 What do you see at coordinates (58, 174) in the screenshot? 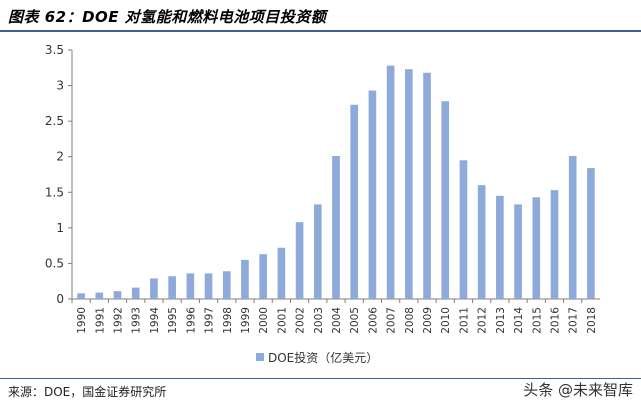
I see `y-axis-ticks: 0 0.5 1 1.5 2 2.5 3 3.5` at bounding box center [58, 174].